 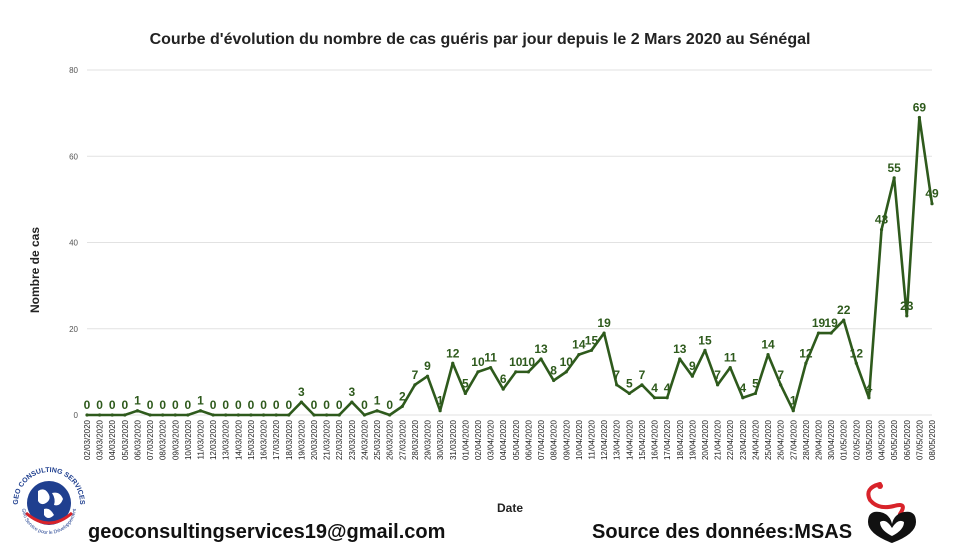 What do you see at coordinates (566, 439) in the screenshot?
I see `x-tick-label: 09/04/2020` at bounding box center [566, 439].